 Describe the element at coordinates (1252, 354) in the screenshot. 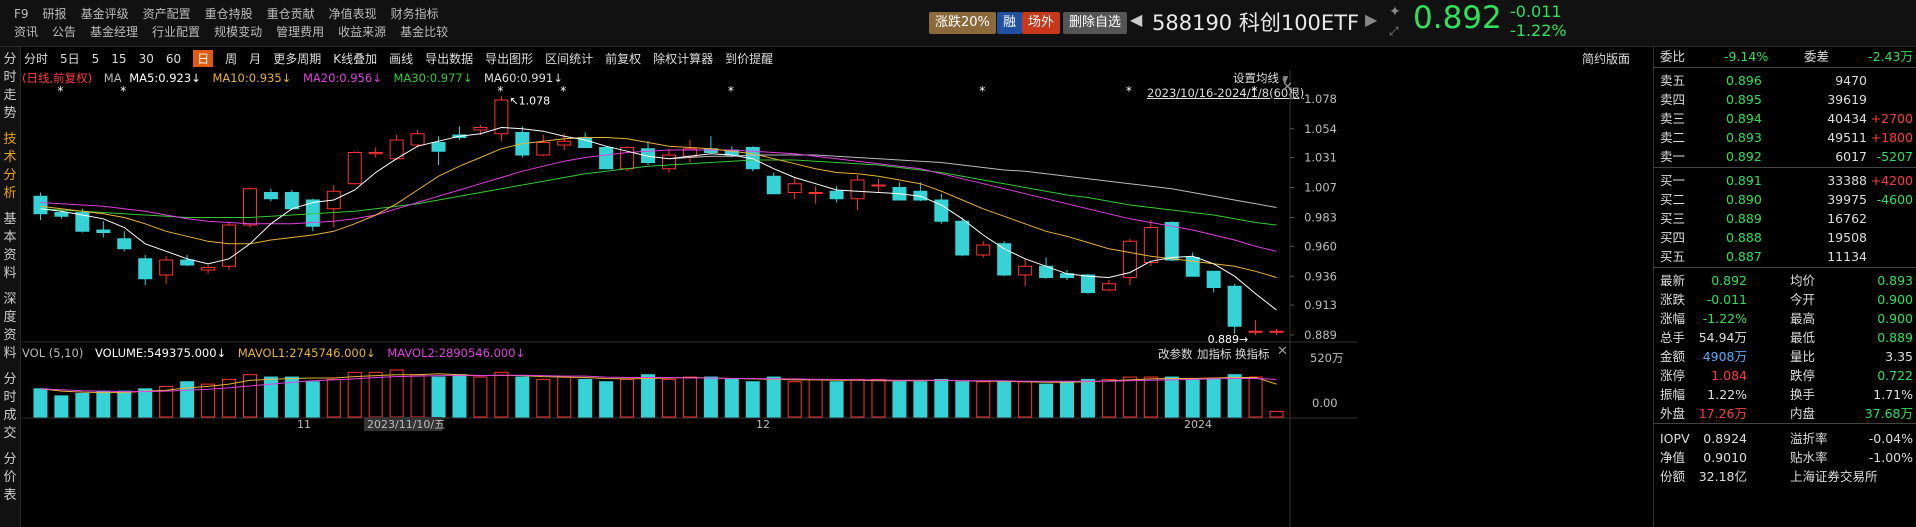

I see `switch-indicator-button: 换指标` at that location.